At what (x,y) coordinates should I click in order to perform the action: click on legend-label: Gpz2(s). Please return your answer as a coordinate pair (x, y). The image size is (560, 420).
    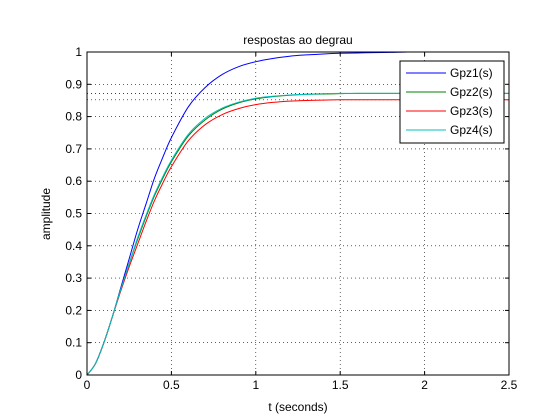
    Looking at the image, I should click on (471, 92).